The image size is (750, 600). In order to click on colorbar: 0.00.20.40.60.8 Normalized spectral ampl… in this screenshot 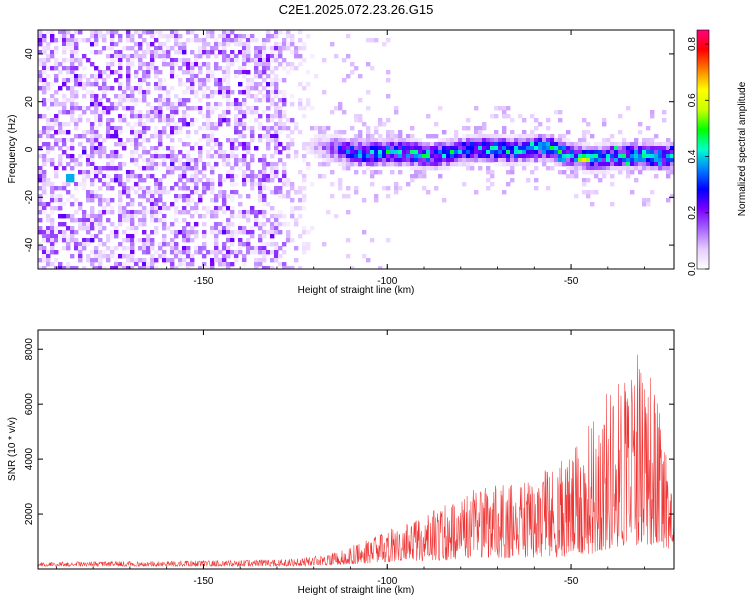, I will do `click(717, 152)`.